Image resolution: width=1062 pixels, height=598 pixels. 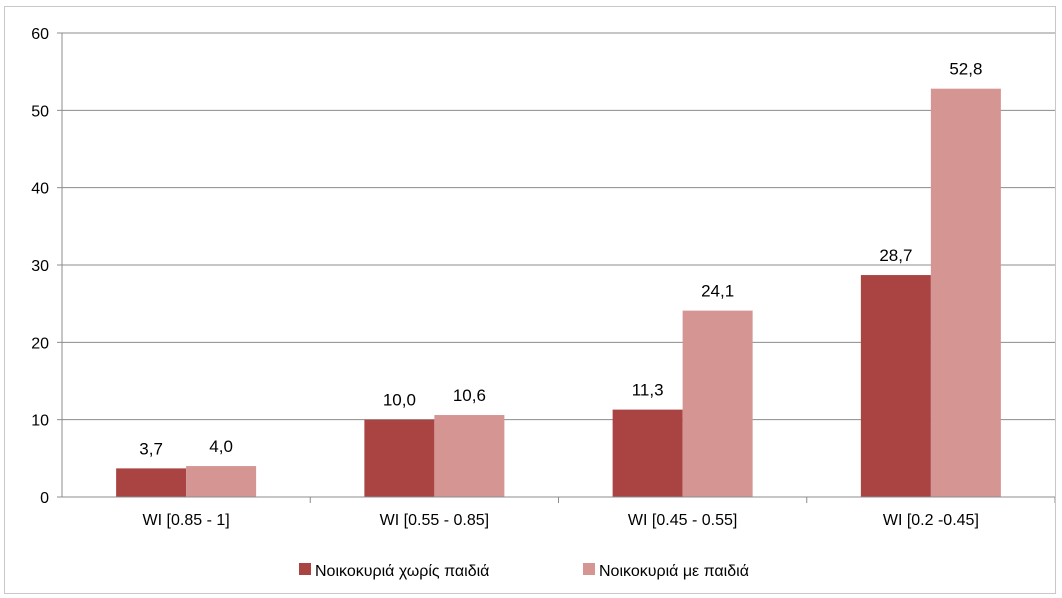 What do you see at coordinates (151, 448) in the screenshot?
I see `data-label: 3,7` at bounding box center [151, 448].